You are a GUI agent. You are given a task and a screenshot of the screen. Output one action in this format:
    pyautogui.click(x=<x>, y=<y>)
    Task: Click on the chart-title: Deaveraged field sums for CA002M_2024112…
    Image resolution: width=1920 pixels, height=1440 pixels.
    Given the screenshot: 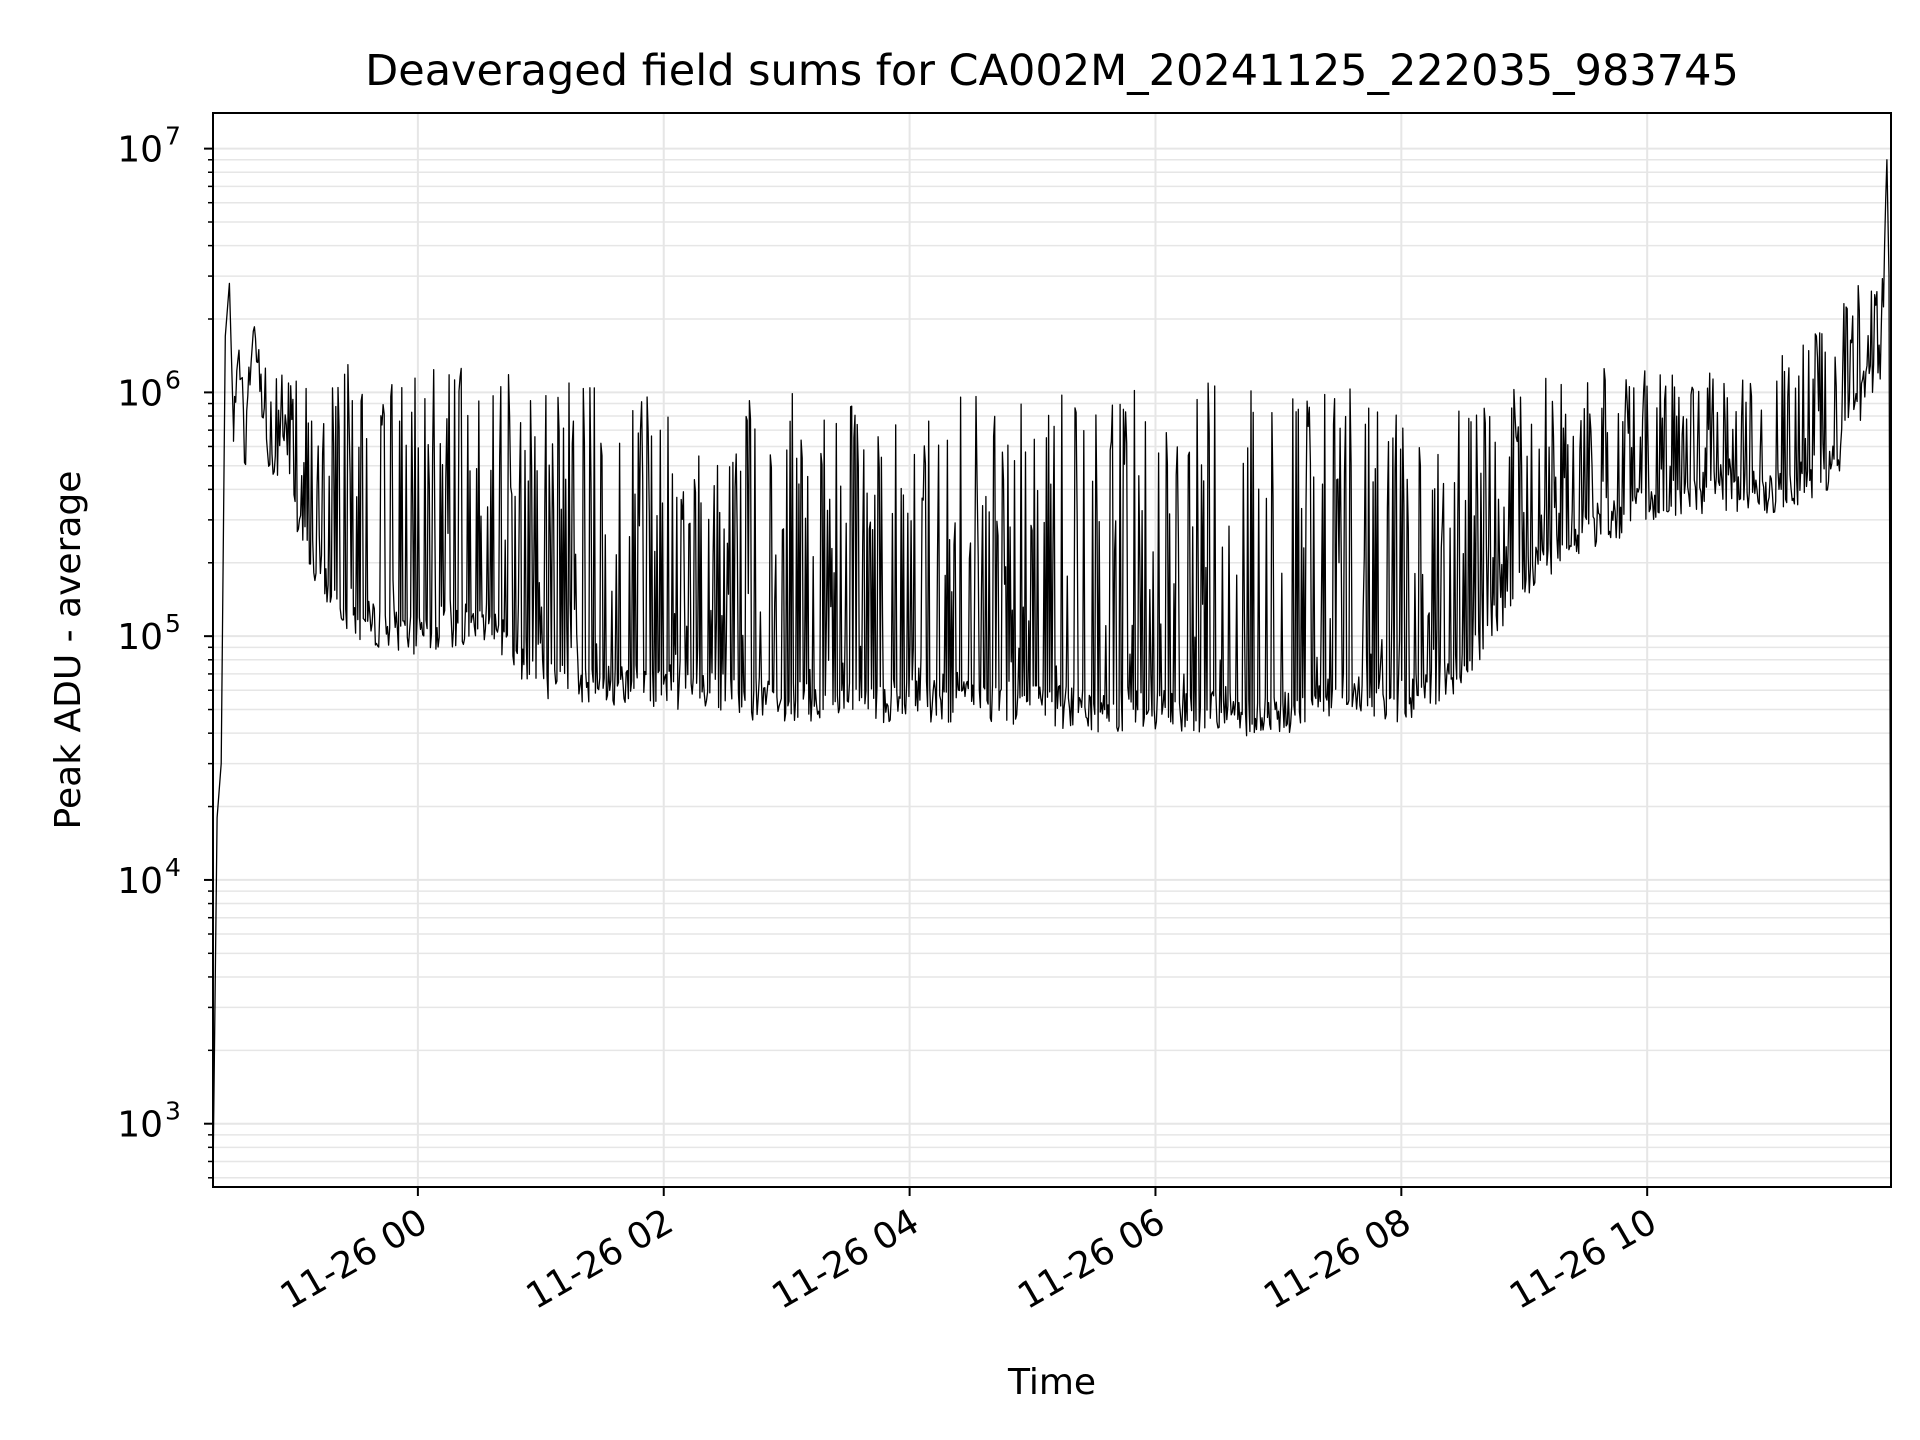 What is the action you would take?
    pyautogui.click(x=1052, y=71)
    